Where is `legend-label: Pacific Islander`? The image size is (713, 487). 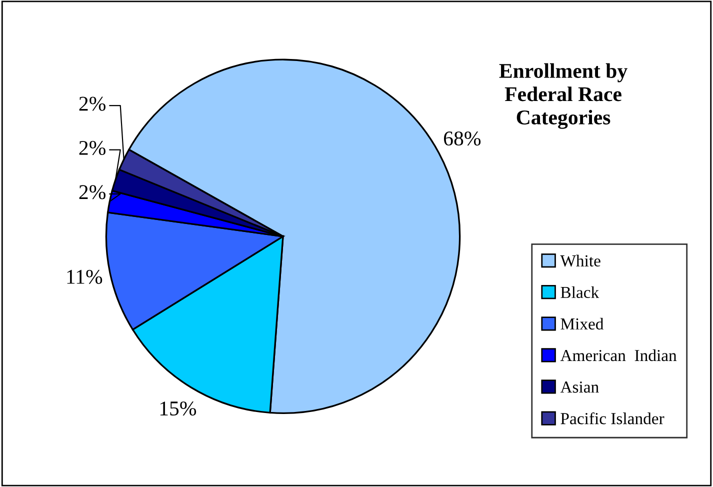
legend-label: Pacific Islander is located at coordinates (612, 418).